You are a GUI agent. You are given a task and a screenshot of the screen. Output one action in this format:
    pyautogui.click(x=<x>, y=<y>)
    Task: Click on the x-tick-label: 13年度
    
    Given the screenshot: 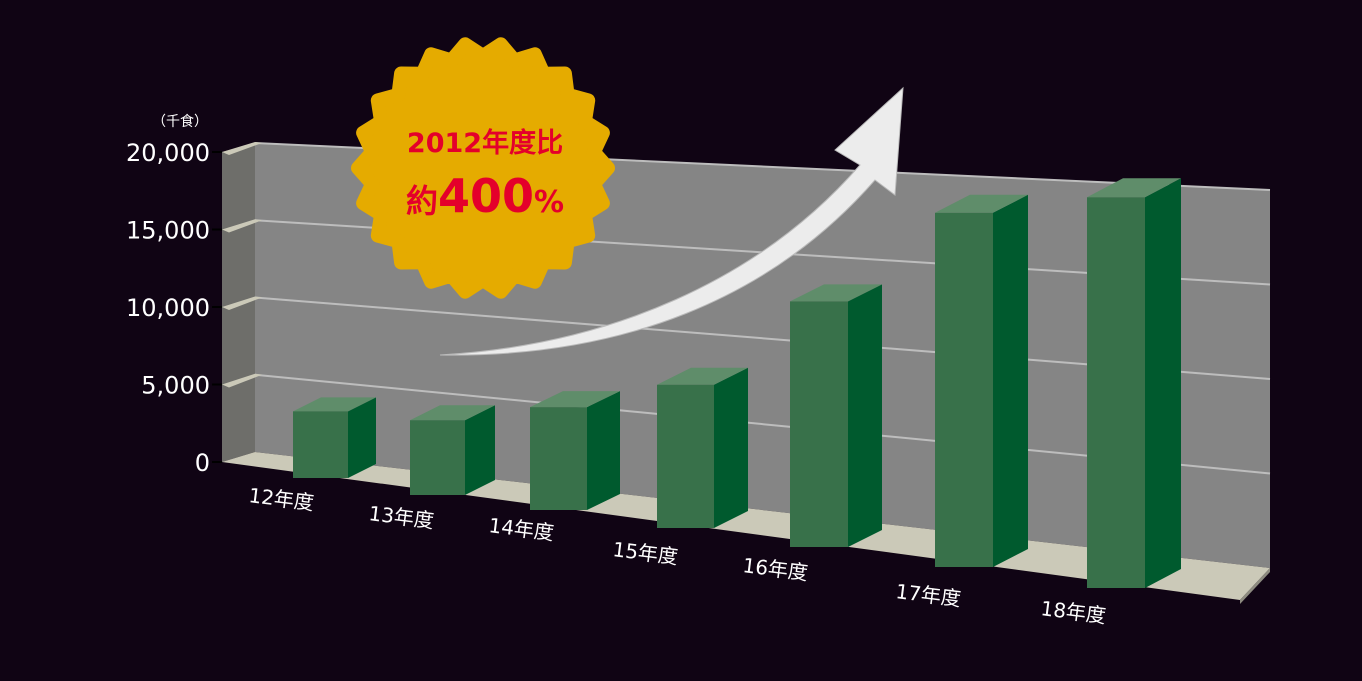 What is the action you would take?
    pyautogui.click(x=401, y=517)
    